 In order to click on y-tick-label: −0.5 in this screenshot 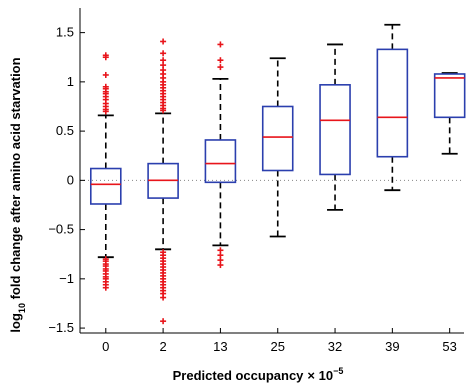, I will do `click(61, 229)`.